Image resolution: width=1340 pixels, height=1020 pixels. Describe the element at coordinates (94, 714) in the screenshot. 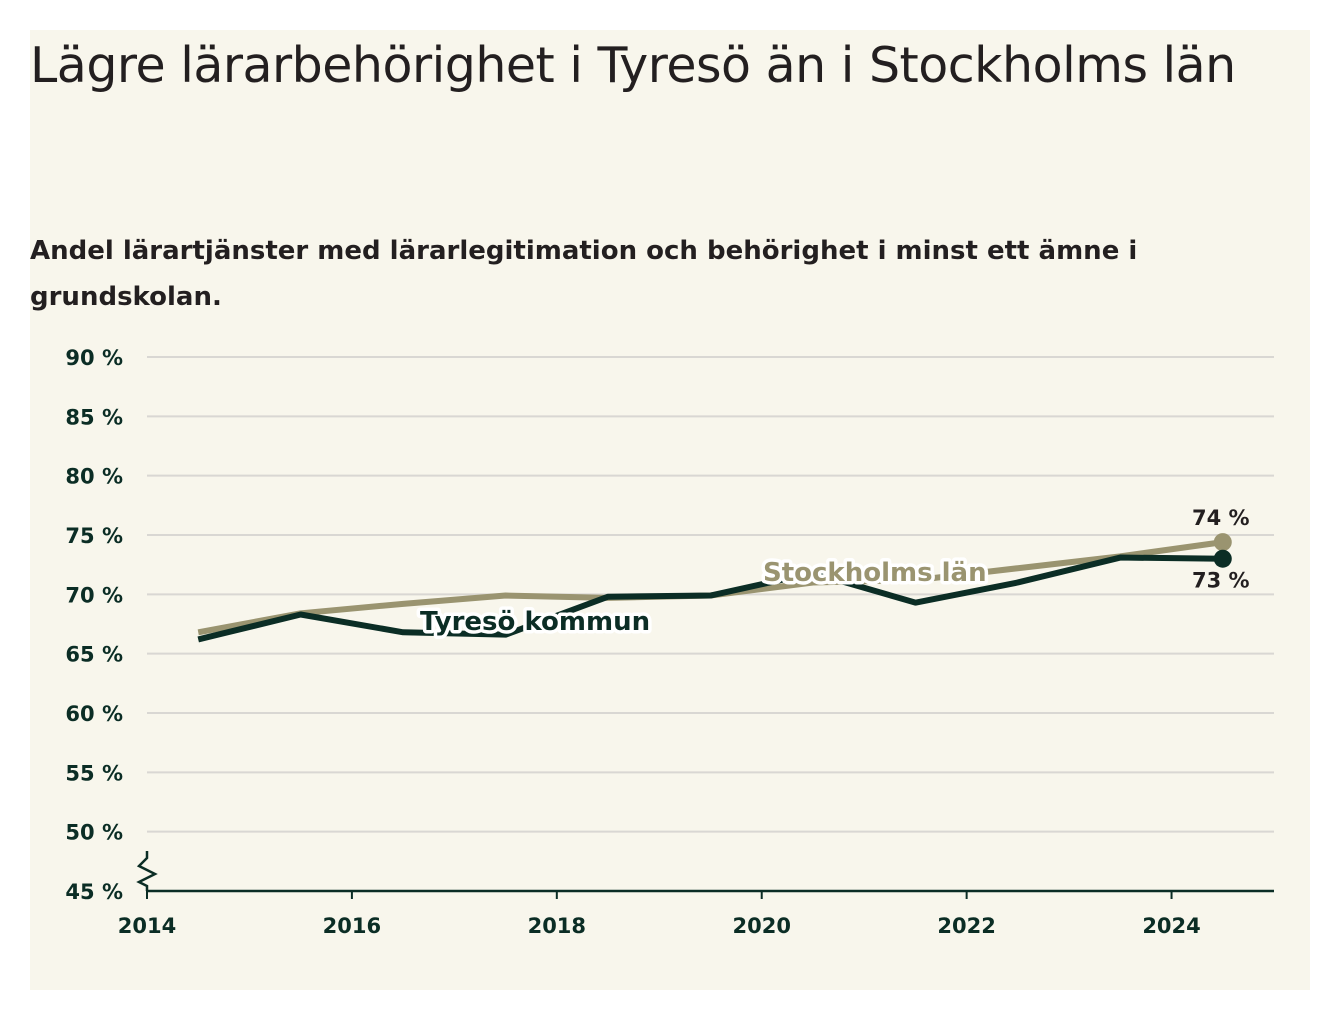

I see `y-tick-label: 60 %` at that location.